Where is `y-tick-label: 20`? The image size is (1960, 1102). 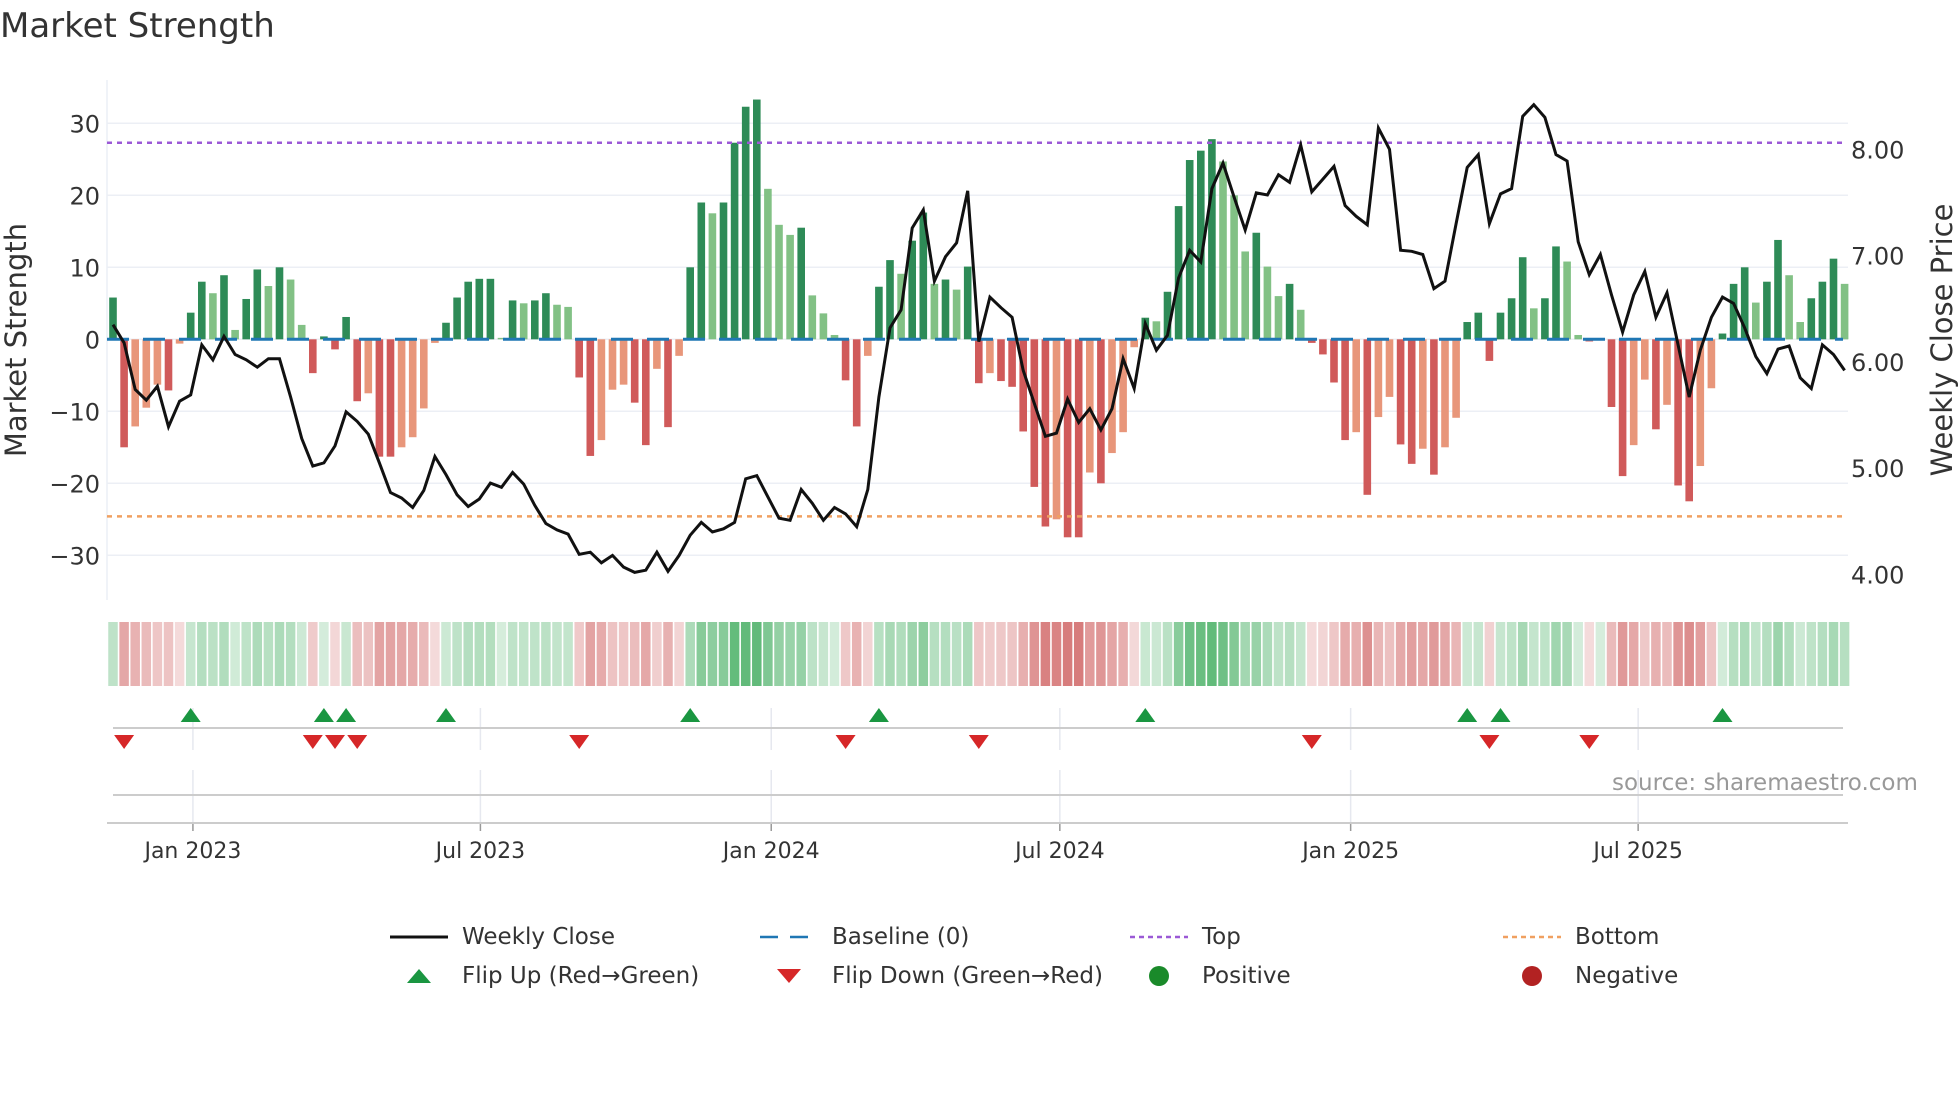 y-tick-label: 20 is located at coordinates (84, 196).